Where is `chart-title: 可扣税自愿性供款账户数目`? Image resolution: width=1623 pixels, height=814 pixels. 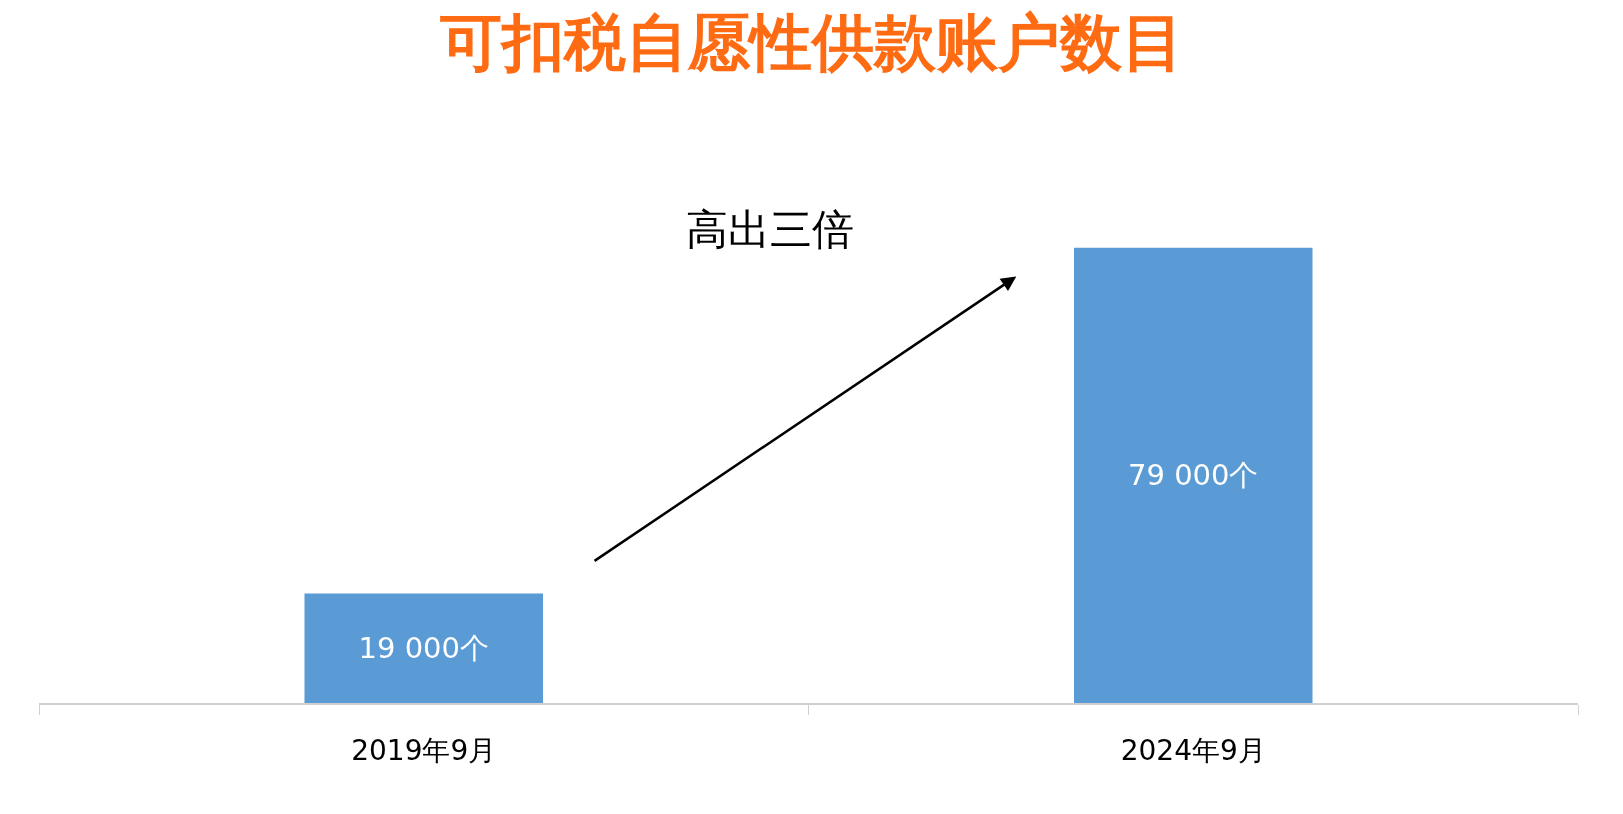 chart-title: 可扣税自愿性供款账户数目 is located at coordinates (811, 42).